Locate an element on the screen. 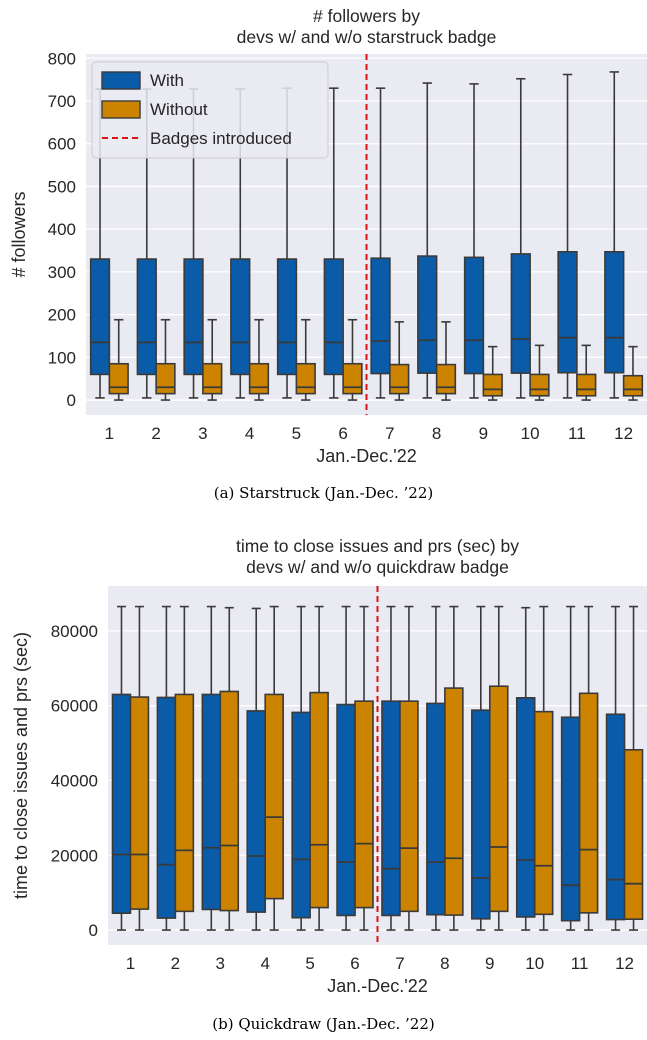 The width and height of the screenshot is (647, 1040). quickdraw-xtick-label: 4 is located at coordinates (264, 963).